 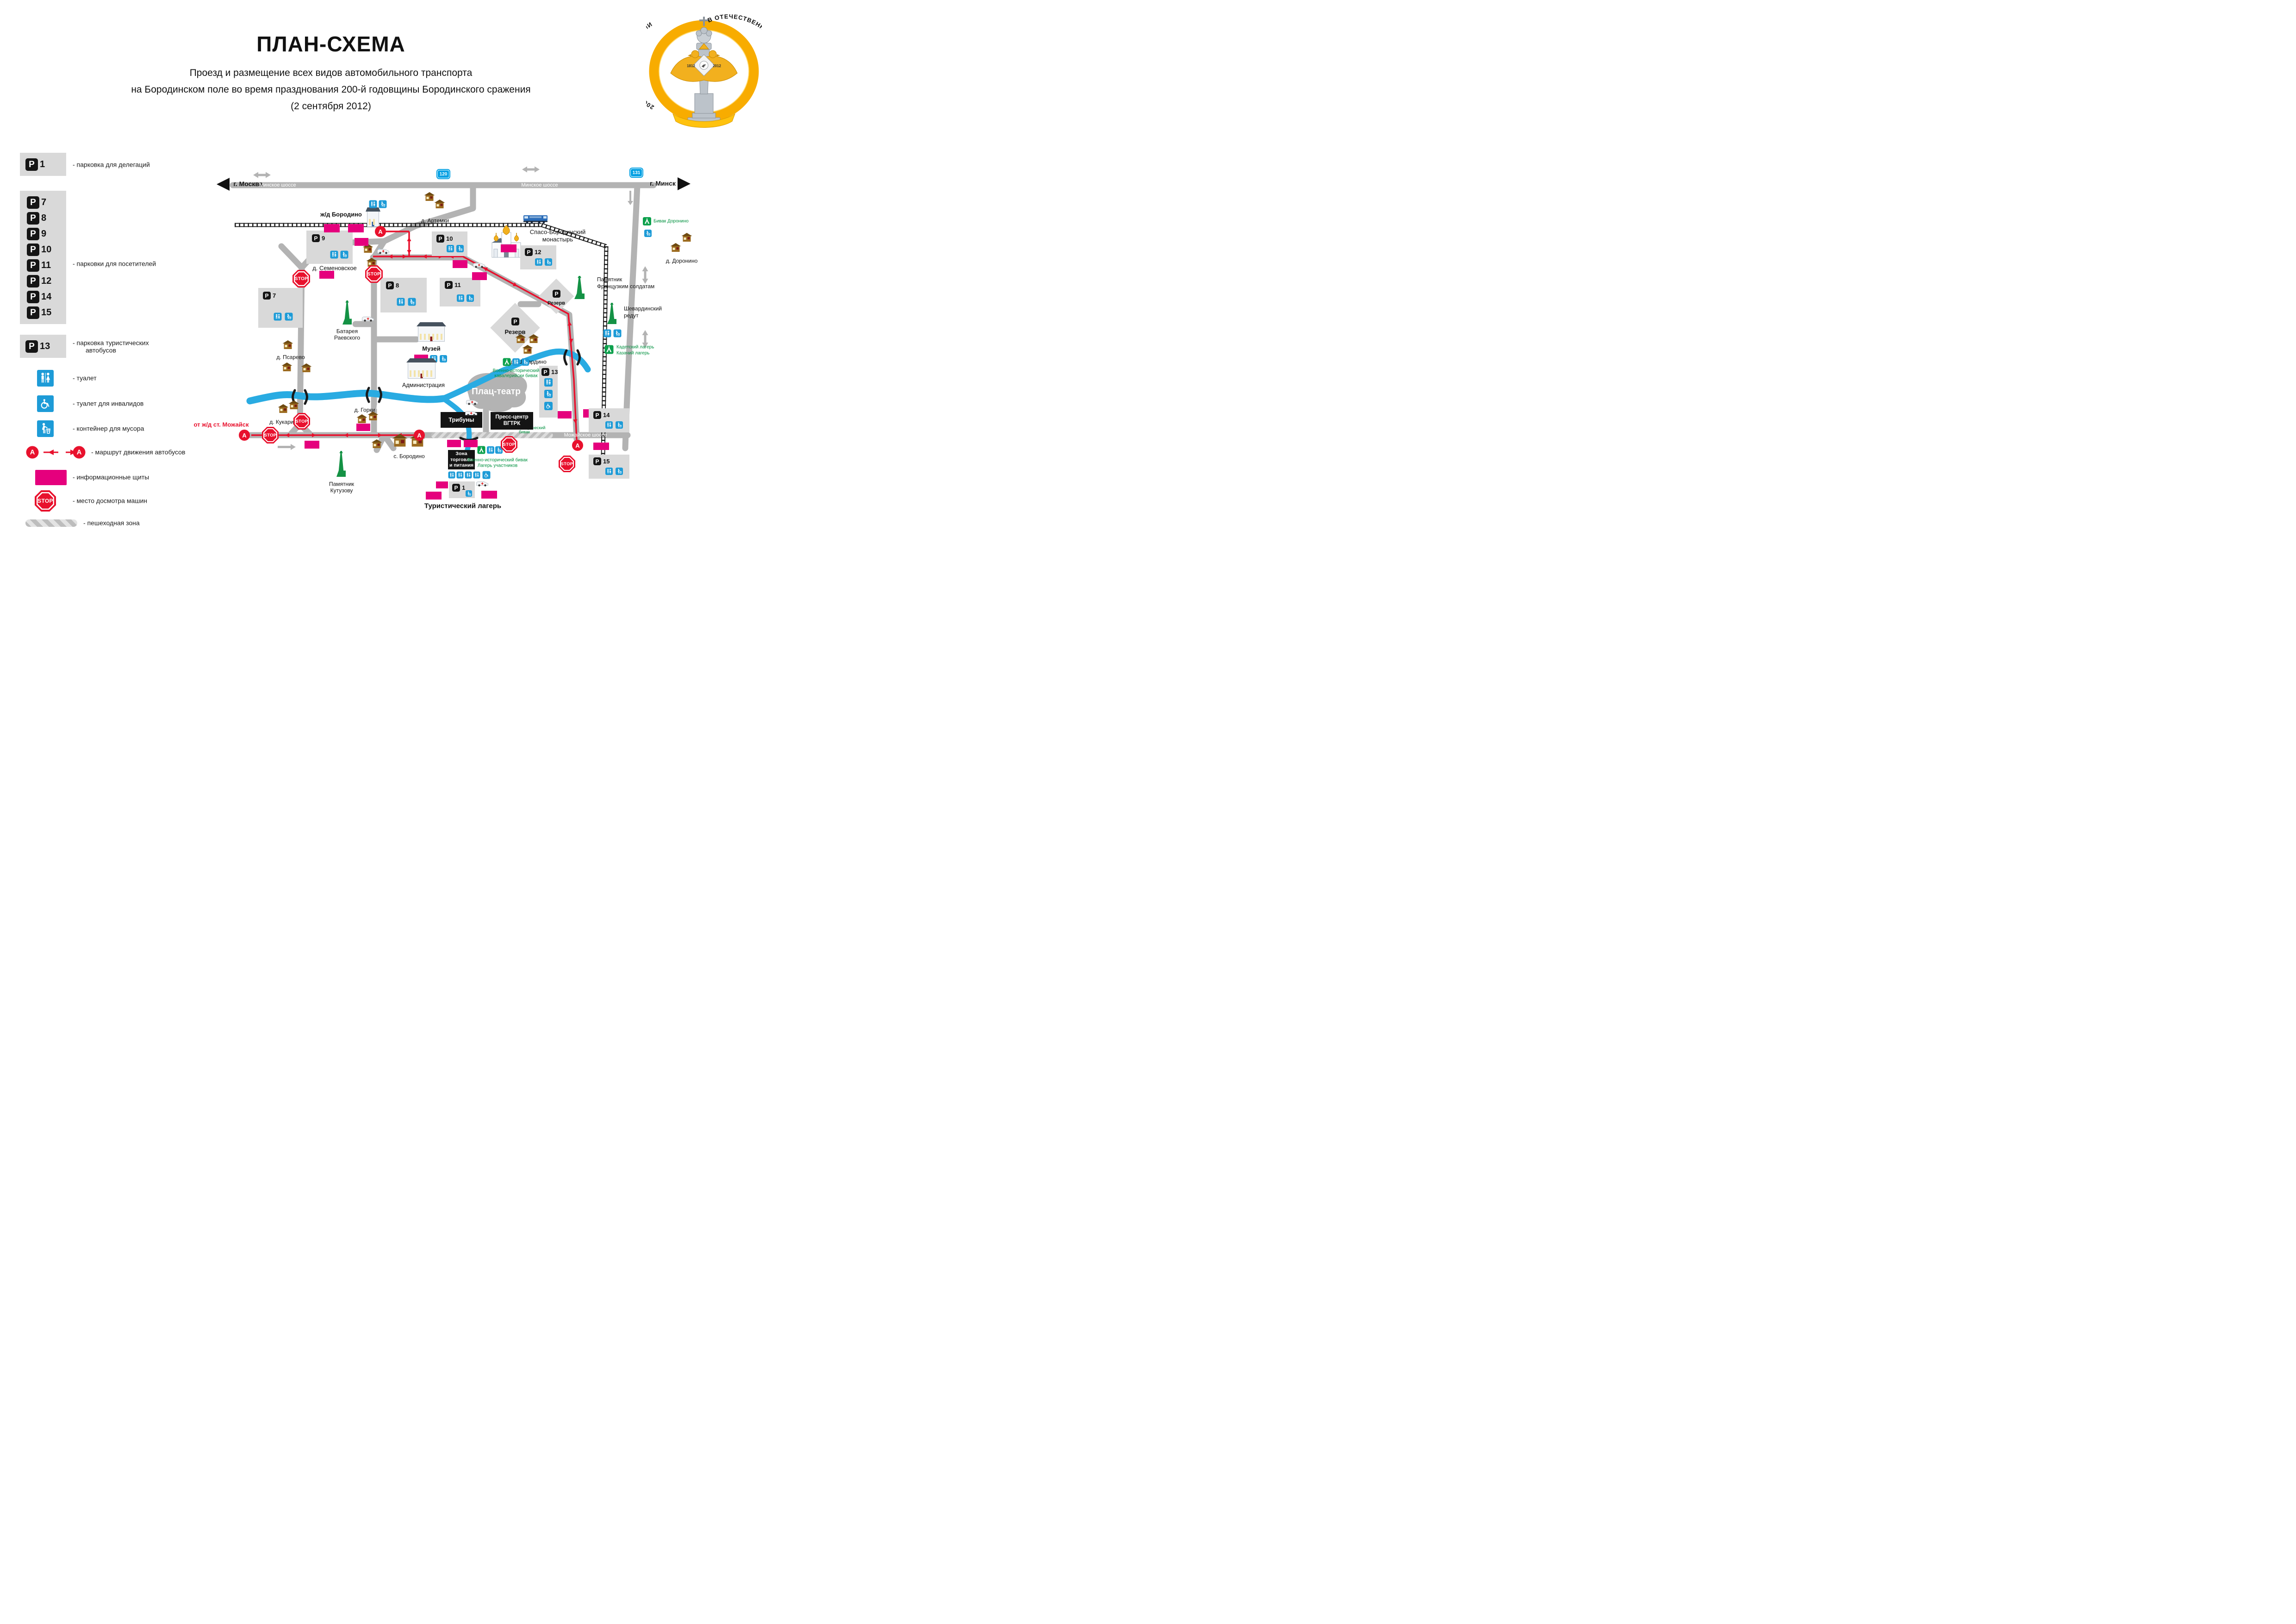 I want to click on parking-icon: P, so click(x=31, y=164).